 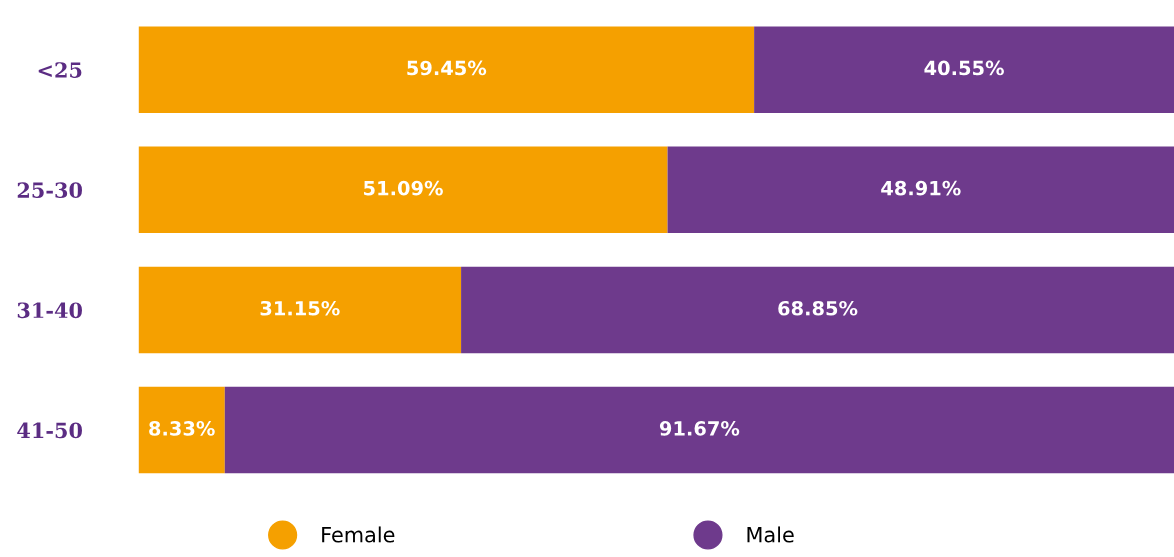 I want to click on data-label: 31.15%, so click(x=300, y=308).